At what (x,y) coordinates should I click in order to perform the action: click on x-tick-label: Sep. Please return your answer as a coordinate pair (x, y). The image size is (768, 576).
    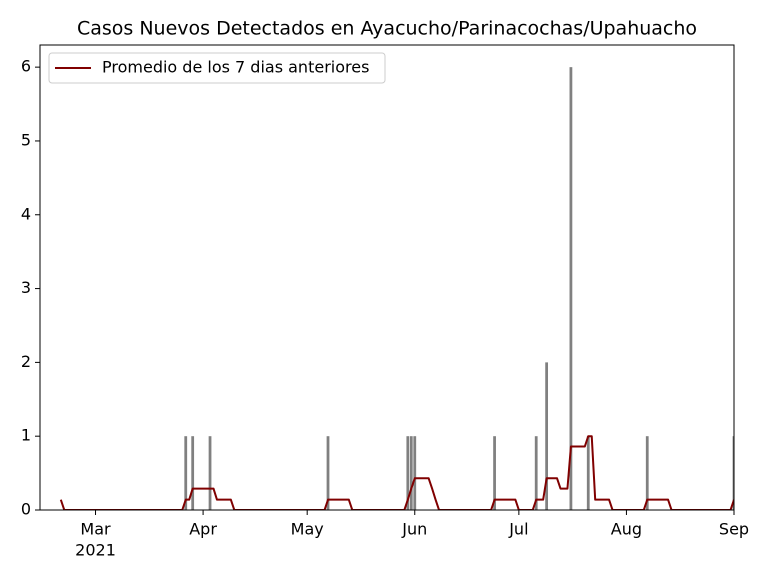
    Looking at the image, I should click on (734, 529).